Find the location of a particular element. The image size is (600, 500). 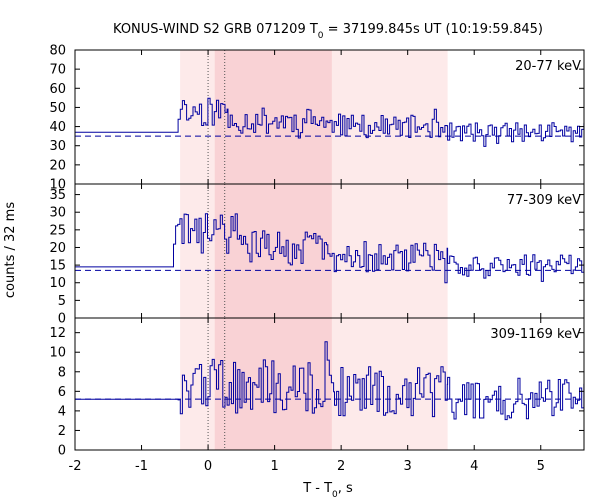

y-tick-label: 2 is located at coordinates (62, 431).